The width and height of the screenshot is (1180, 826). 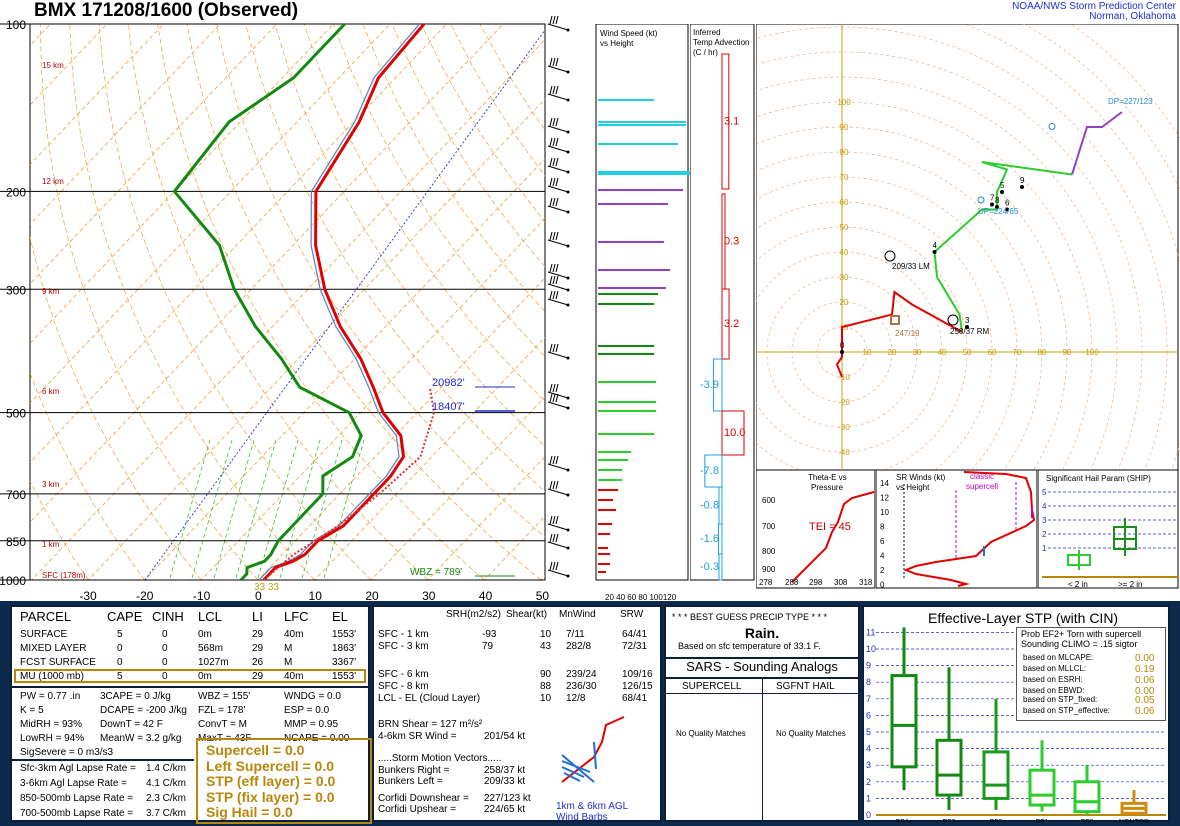 What do you see at coordinates (844, 202) in the screenshot?
I see `hodo-y-tick: 60` at bounding box center [844, 202].